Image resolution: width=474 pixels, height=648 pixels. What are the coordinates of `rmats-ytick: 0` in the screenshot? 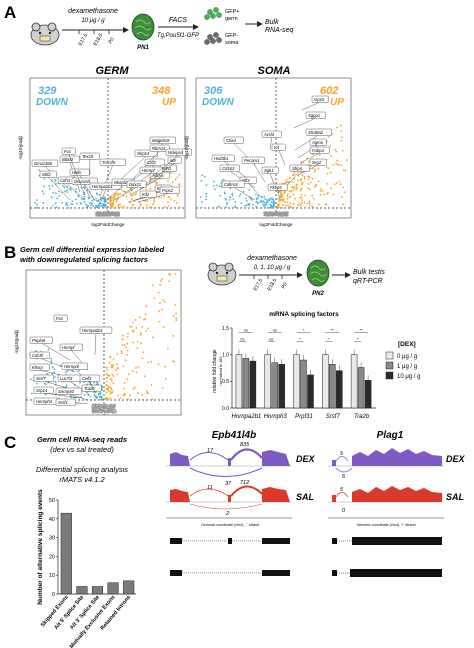 It's located at (53, 595).